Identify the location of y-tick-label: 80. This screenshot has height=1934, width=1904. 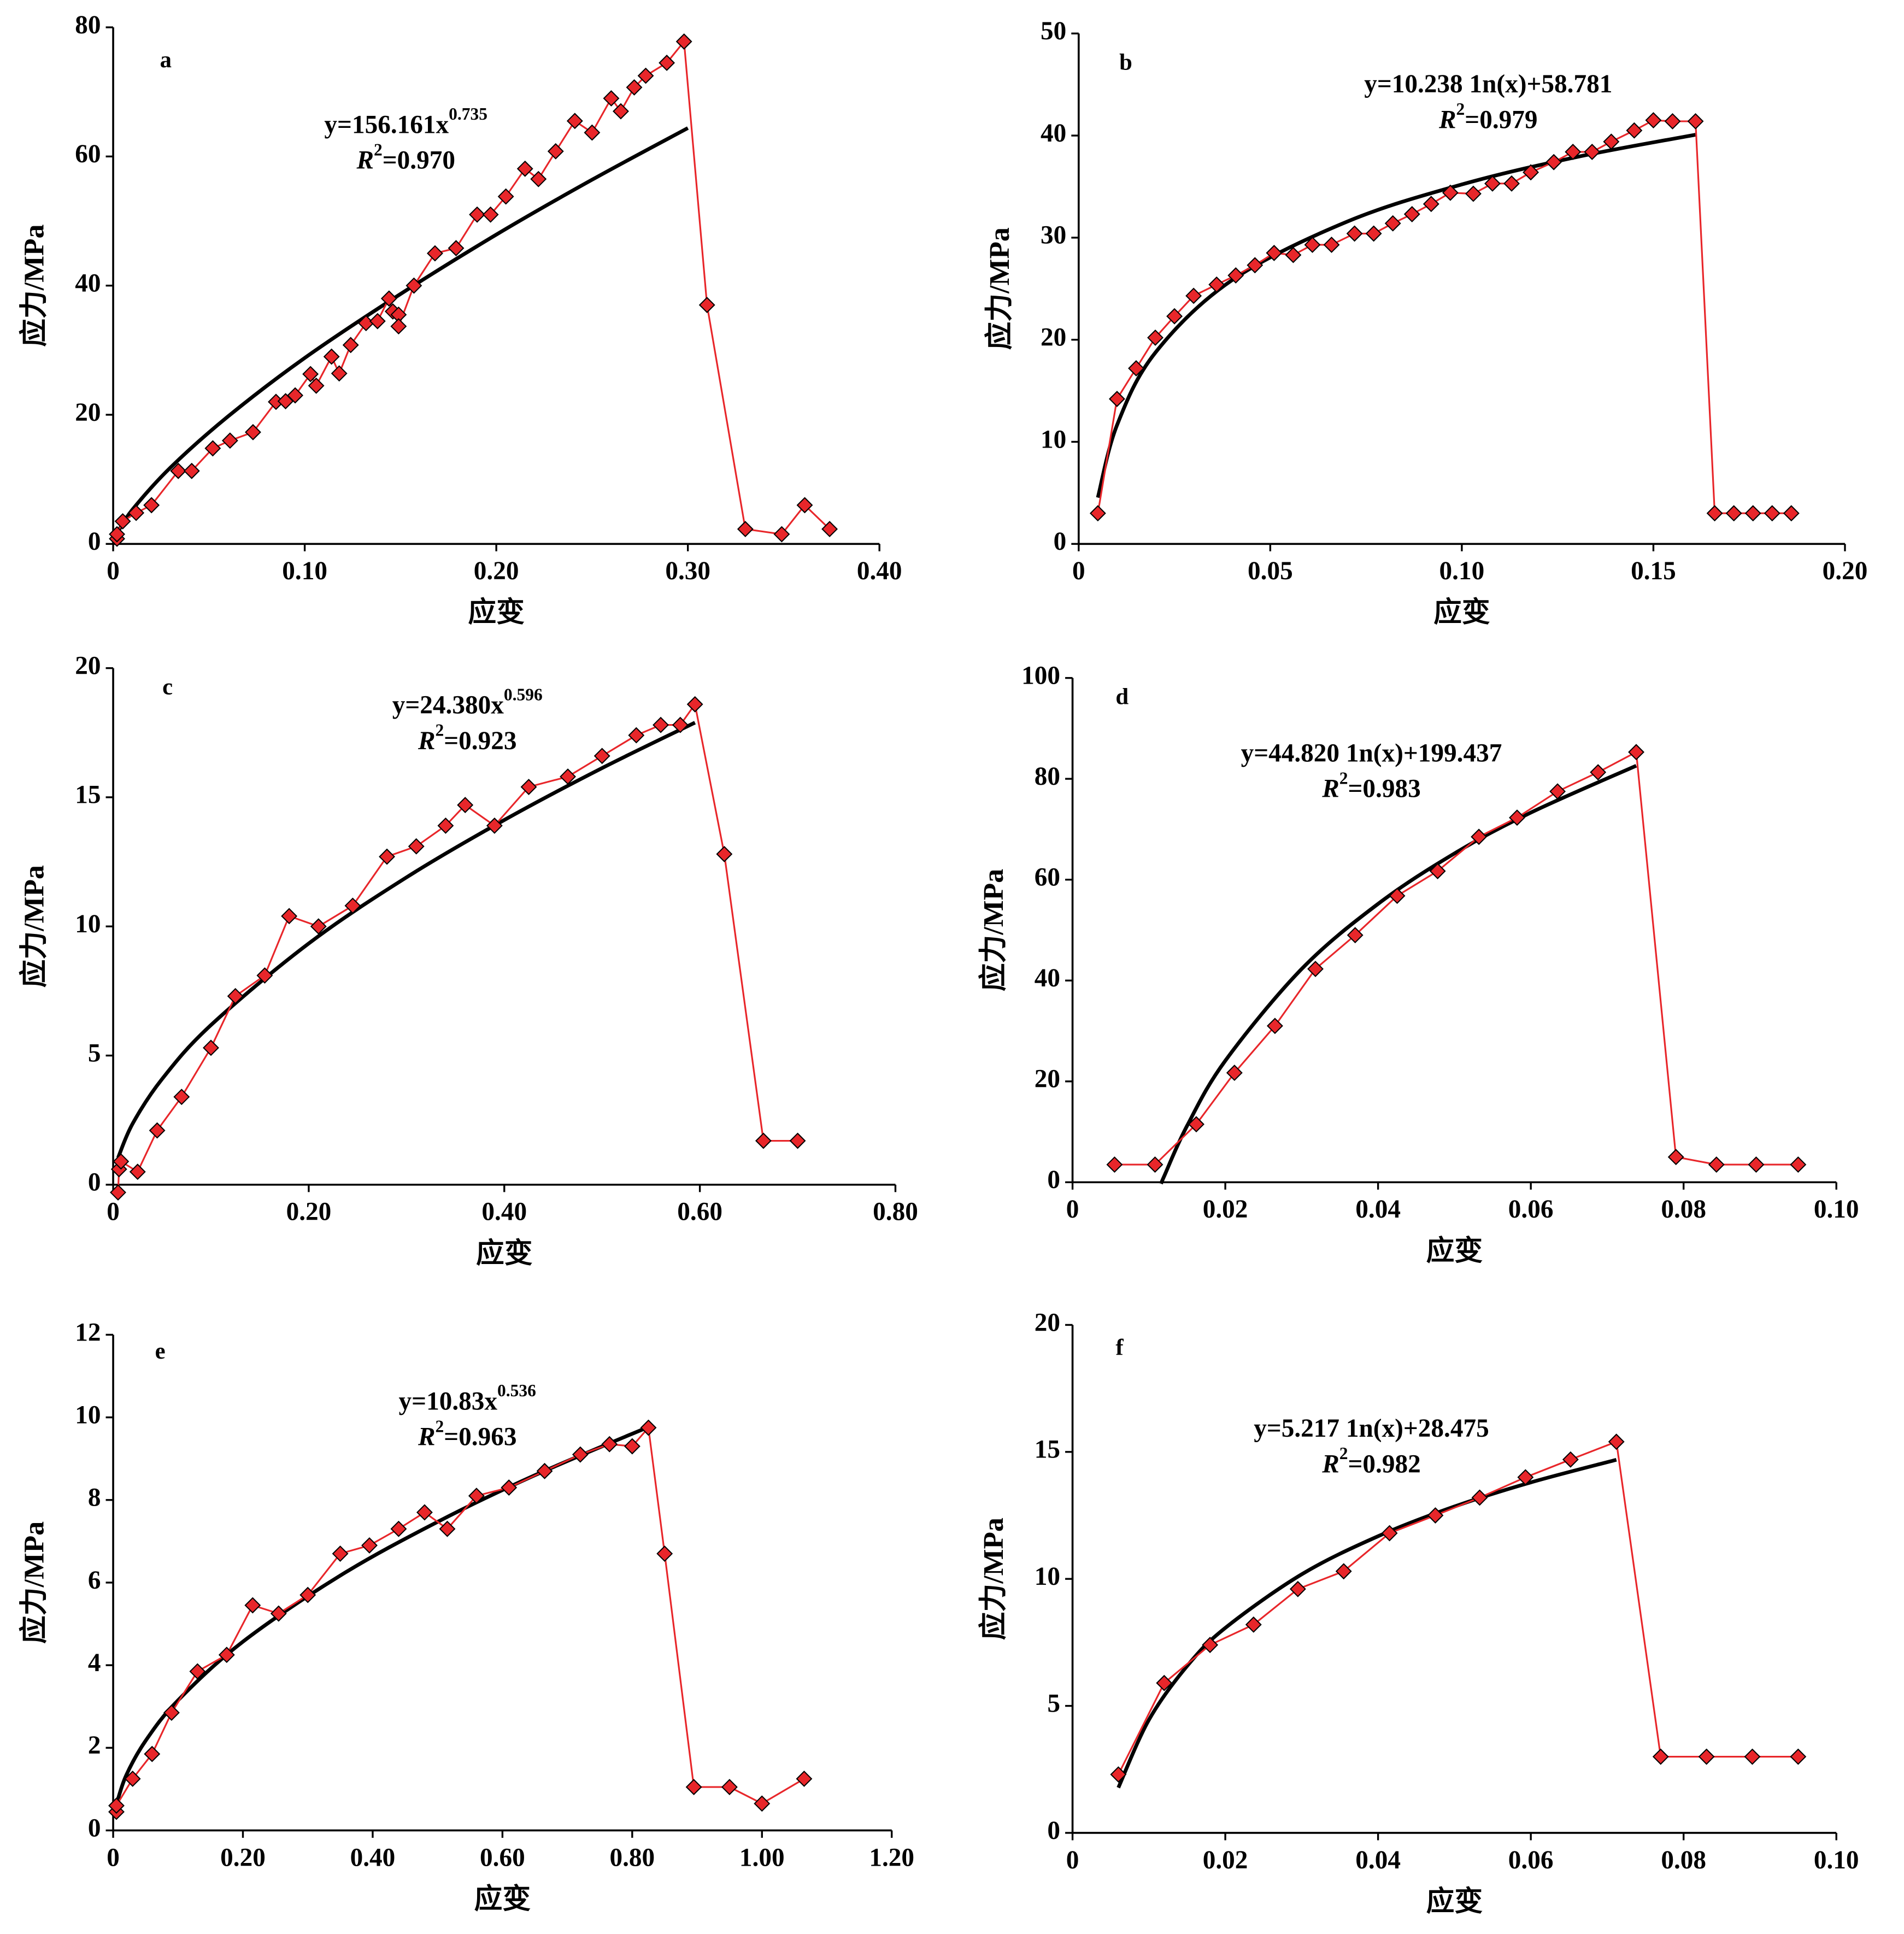
(88, 25).